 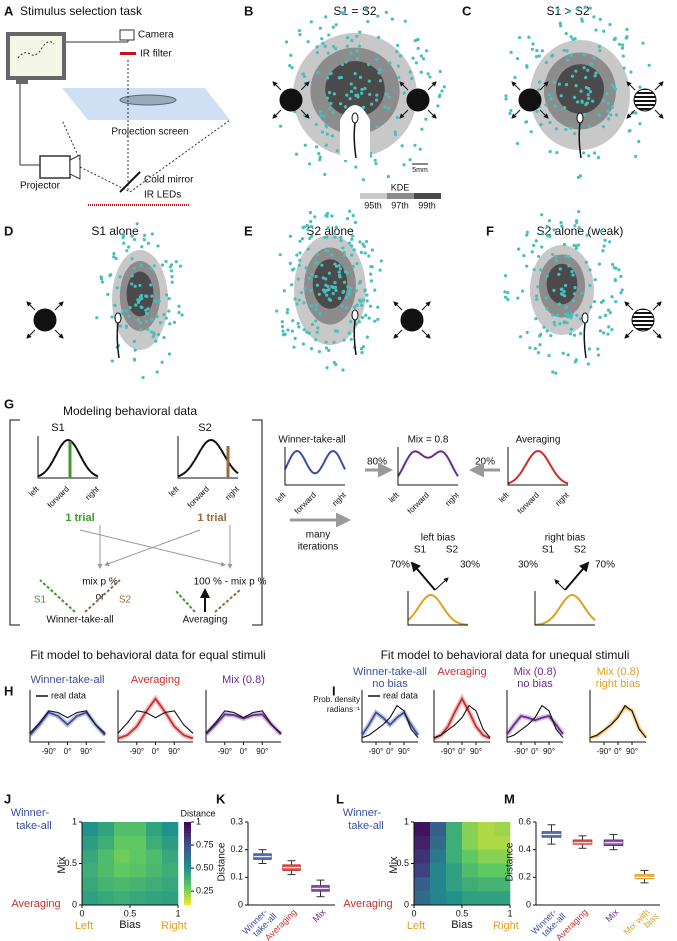 I want to click on bracket, so click(x=136, y=522).